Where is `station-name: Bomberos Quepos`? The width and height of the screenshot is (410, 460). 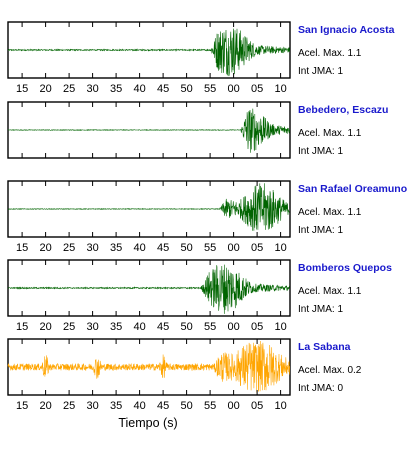 station-name: Bomberos Quepos is located at coordinates (345, 268).